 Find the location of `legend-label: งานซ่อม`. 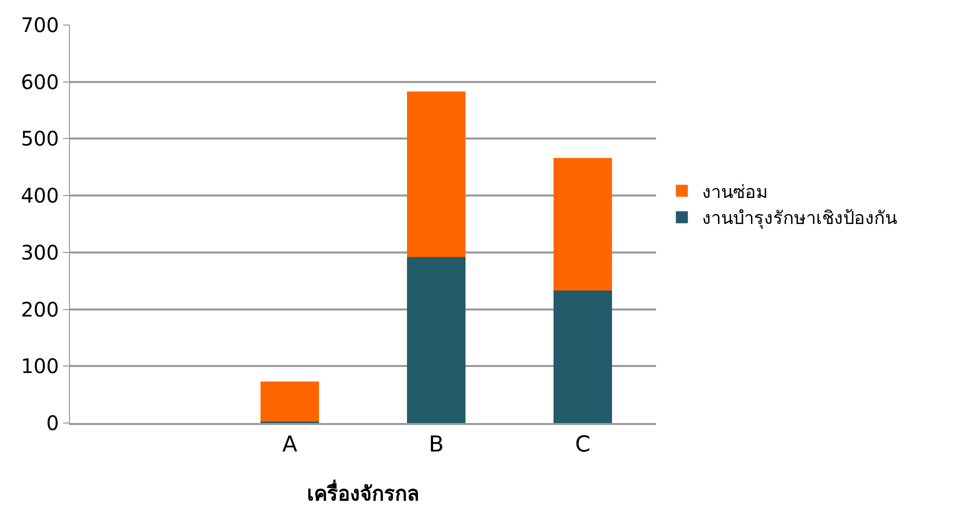

legend-label: งานซ่อม is located at coordinates (735, 192).